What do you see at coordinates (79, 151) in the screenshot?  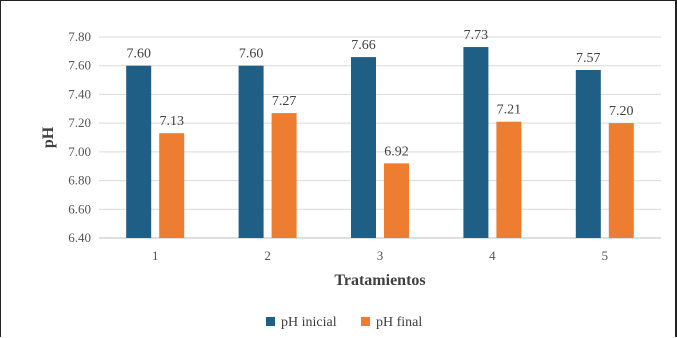 I see `y-tick-label: 7.00` at bounding box center [79, 151].